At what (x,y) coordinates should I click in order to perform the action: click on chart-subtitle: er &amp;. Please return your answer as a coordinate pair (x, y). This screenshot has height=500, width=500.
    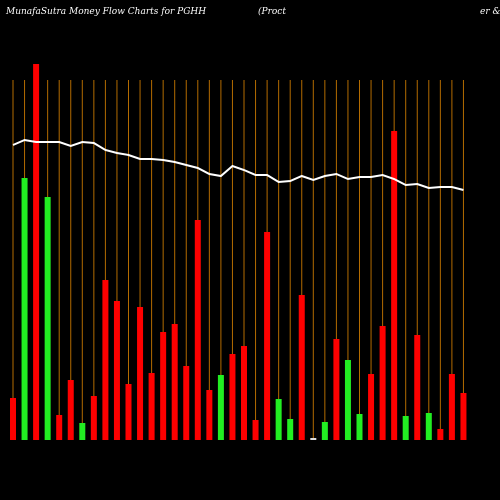
    Looking at the image, I should click on (490, 12).